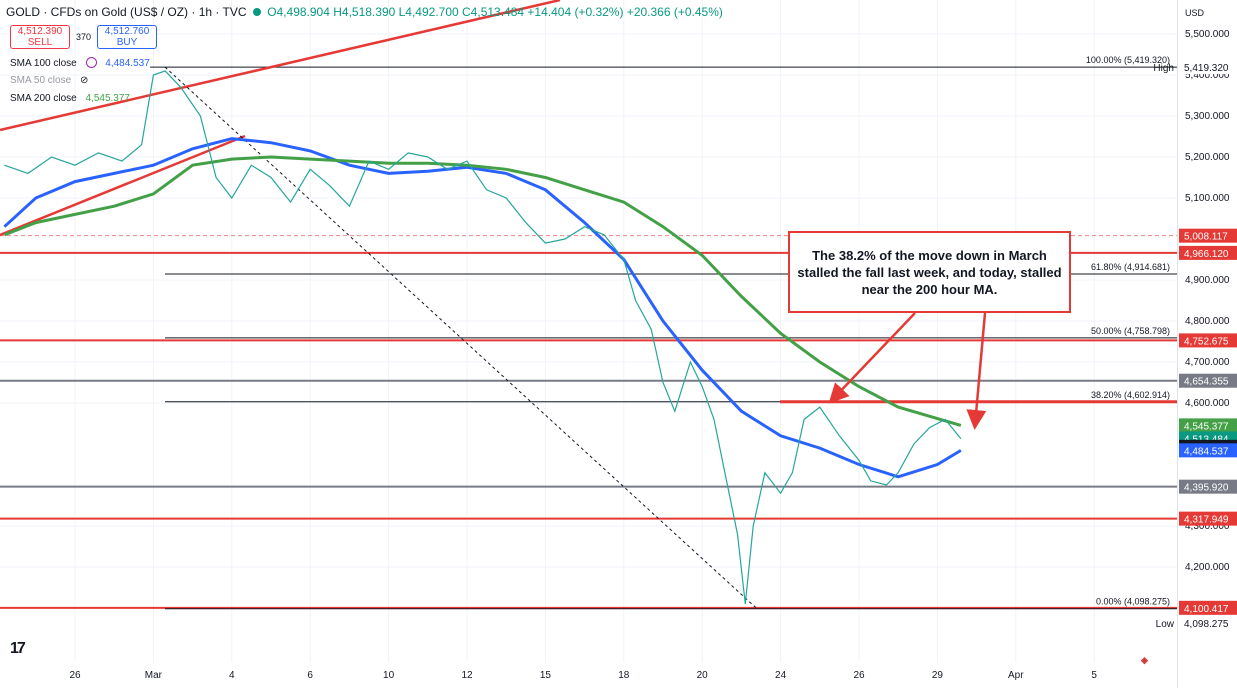  I want to click on price-tag-label: 4,317.949, so click(1206, 520).